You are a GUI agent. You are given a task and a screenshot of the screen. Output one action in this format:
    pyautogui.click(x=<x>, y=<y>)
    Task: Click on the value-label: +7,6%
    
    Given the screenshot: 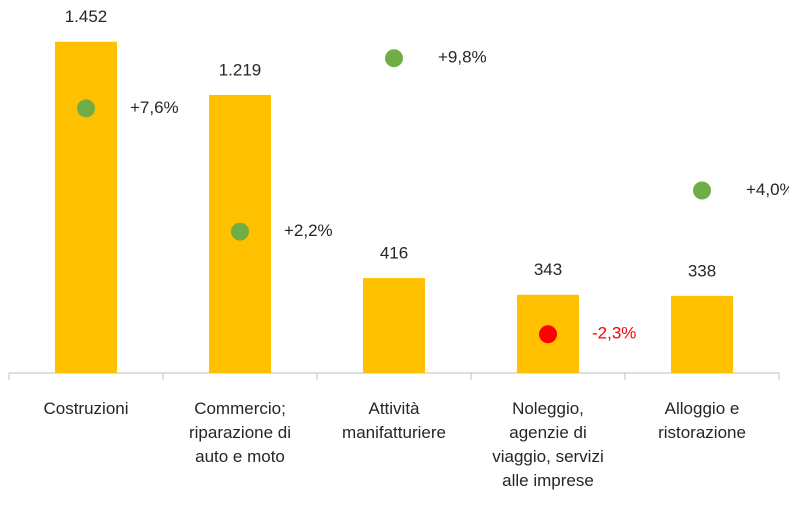 What is the action you would take?
    pyautogui.click(x=154, y=107)
    